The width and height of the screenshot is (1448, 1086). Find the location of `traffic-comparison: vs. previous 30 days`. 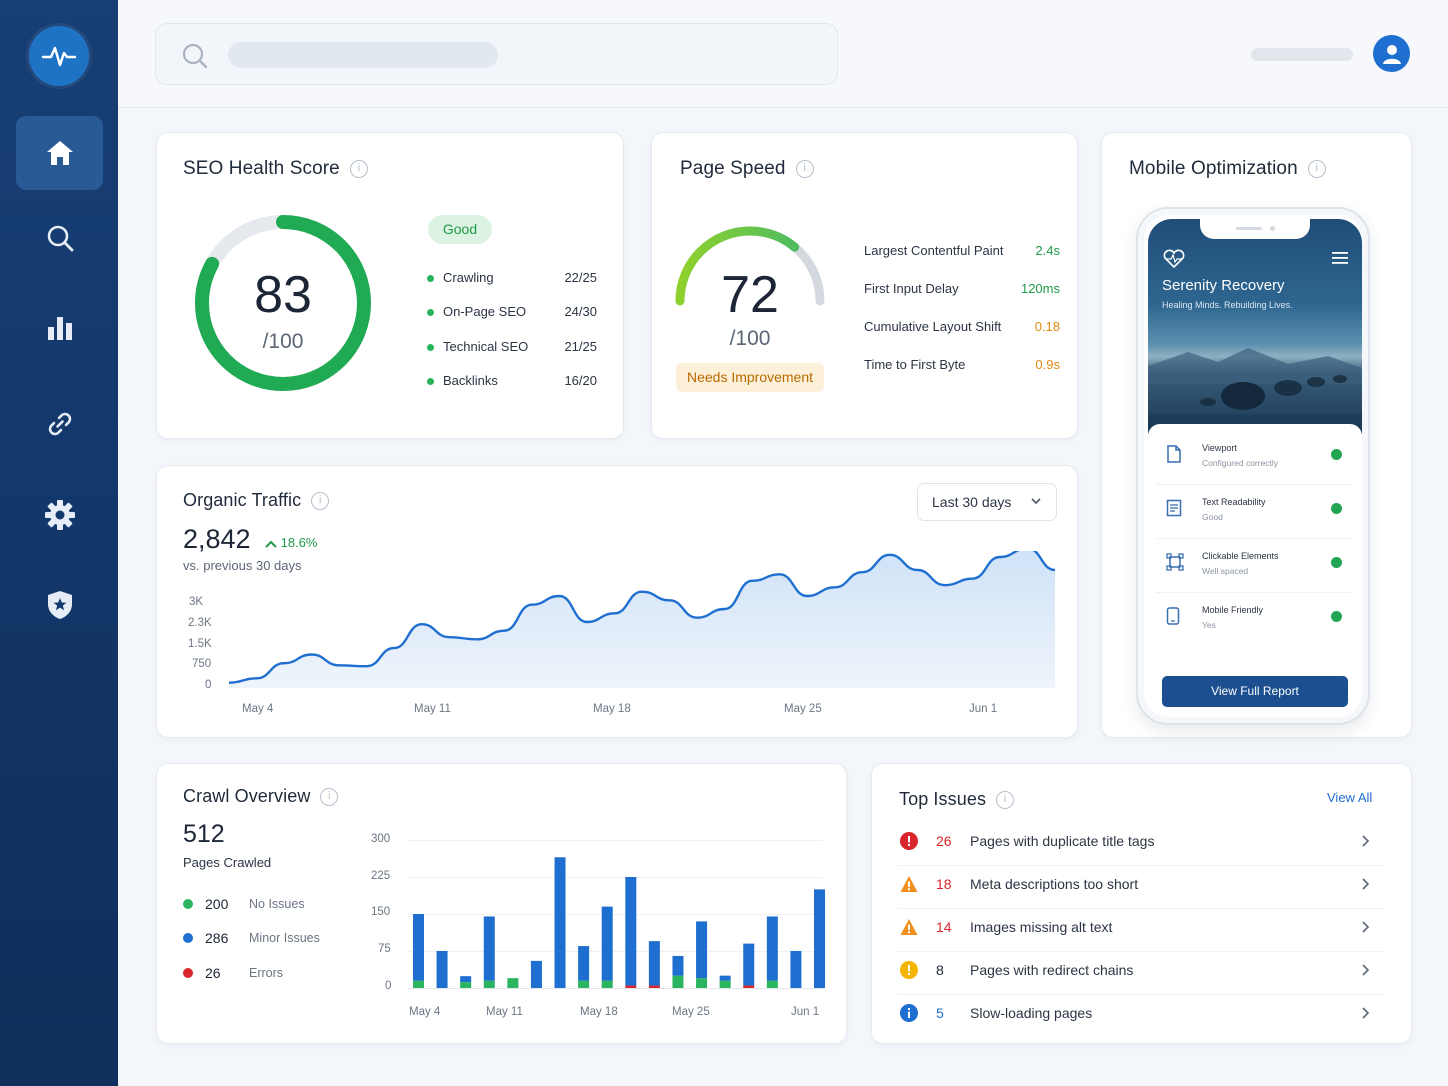

traffic-comparison: vs. previous 30 days is located at coordinates (242, 565).